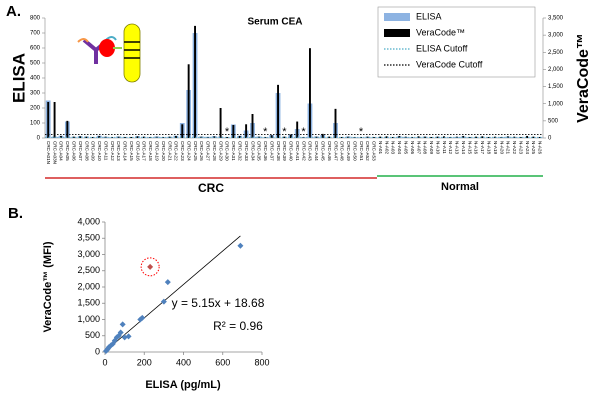 This screenshot has width=600, height=408. I want to click on y-tick-label: 1,500, so click(88, 303).